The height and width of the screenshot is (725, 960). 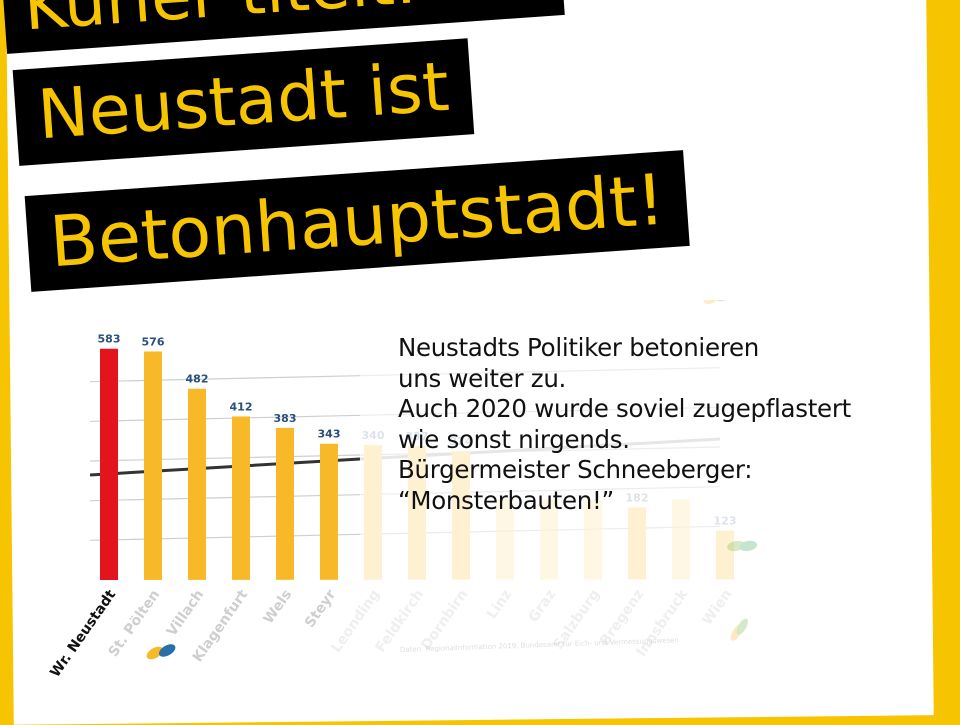 I want to click on category-label-2: Villach, so click(x=185, y=613).